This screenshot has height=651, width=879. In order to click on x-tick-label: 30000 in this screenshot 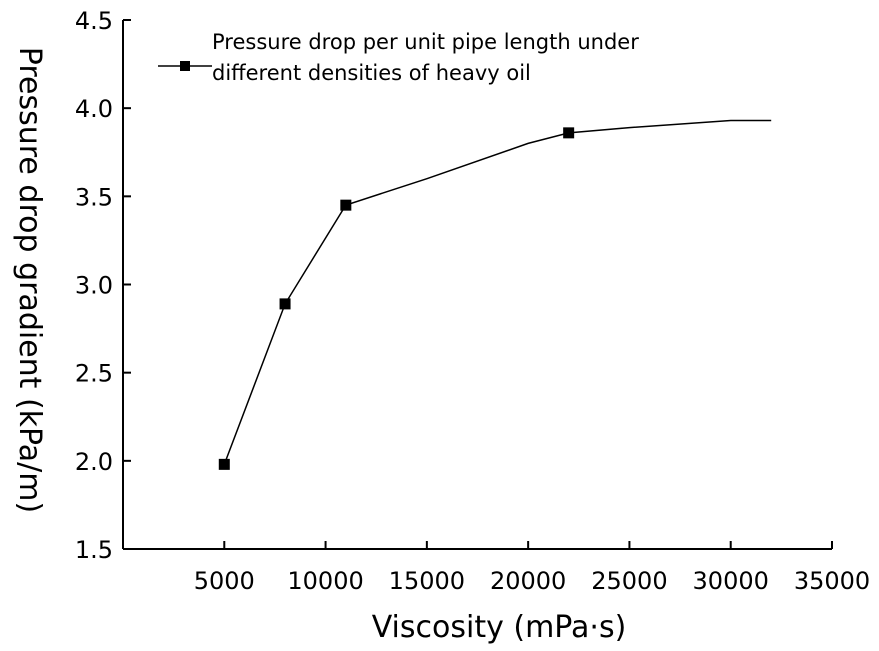, I will do `click(731, 581)`.